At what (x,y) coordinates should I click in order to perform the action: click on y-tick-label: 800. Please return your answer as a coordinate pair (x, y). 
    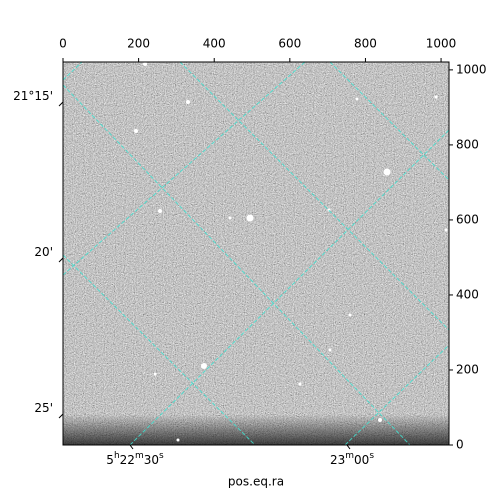
    Looking at the image, I should click on (467, 144).